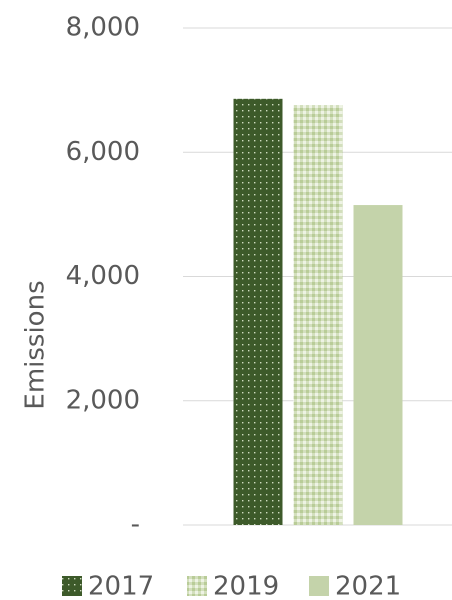 The width and height of the screenshot is (452, 600). I want to click on legend-label: 2019, so click(246, 586).